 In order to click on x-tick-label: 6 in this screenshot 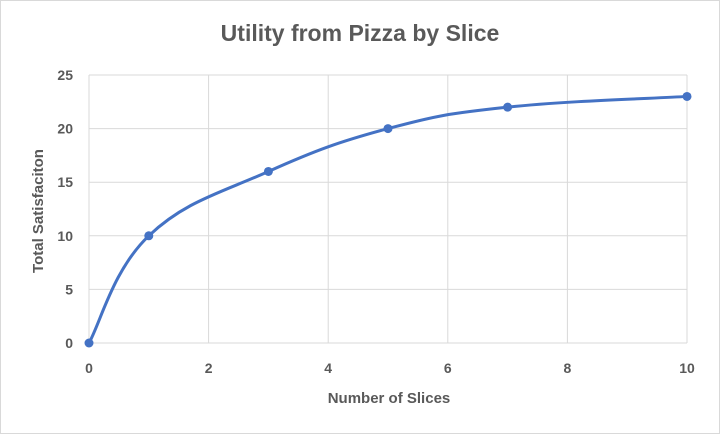, I will do `click(448, 368)`.